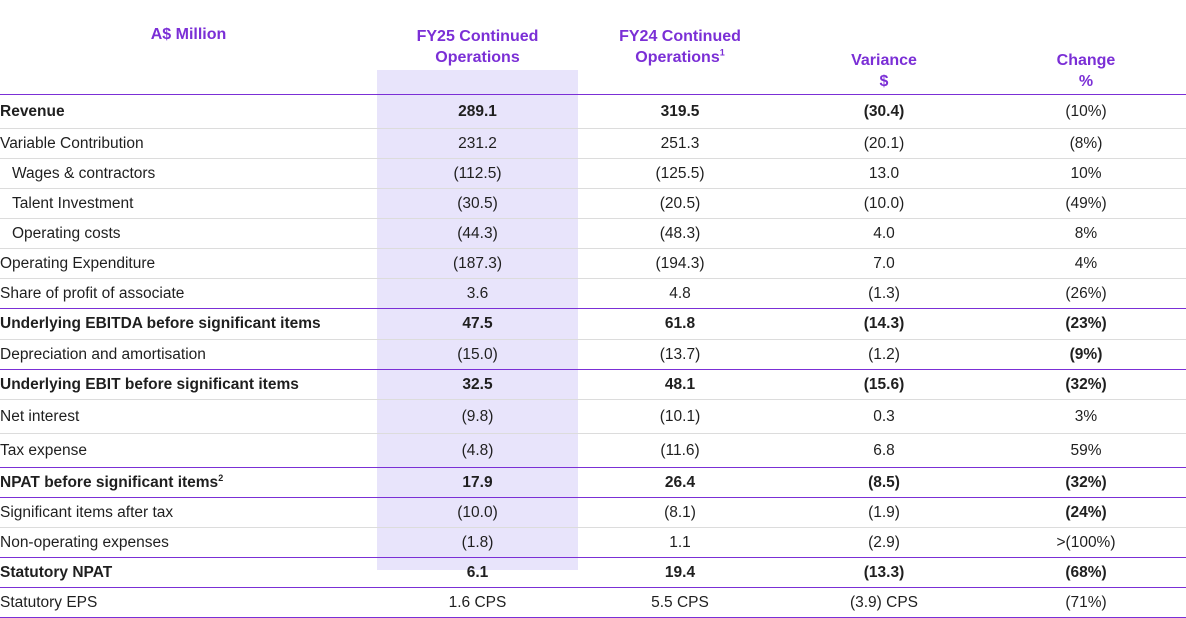 This screenshot has width=1186, height=618. I want to click on footnote-marker: 2, so click(221, 477).